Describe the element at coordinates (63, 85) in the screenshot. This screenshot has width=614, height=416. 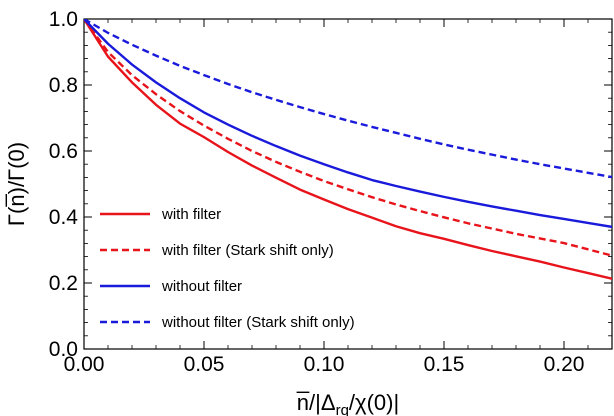
I see `y-tick-label: 0.8` at that location.